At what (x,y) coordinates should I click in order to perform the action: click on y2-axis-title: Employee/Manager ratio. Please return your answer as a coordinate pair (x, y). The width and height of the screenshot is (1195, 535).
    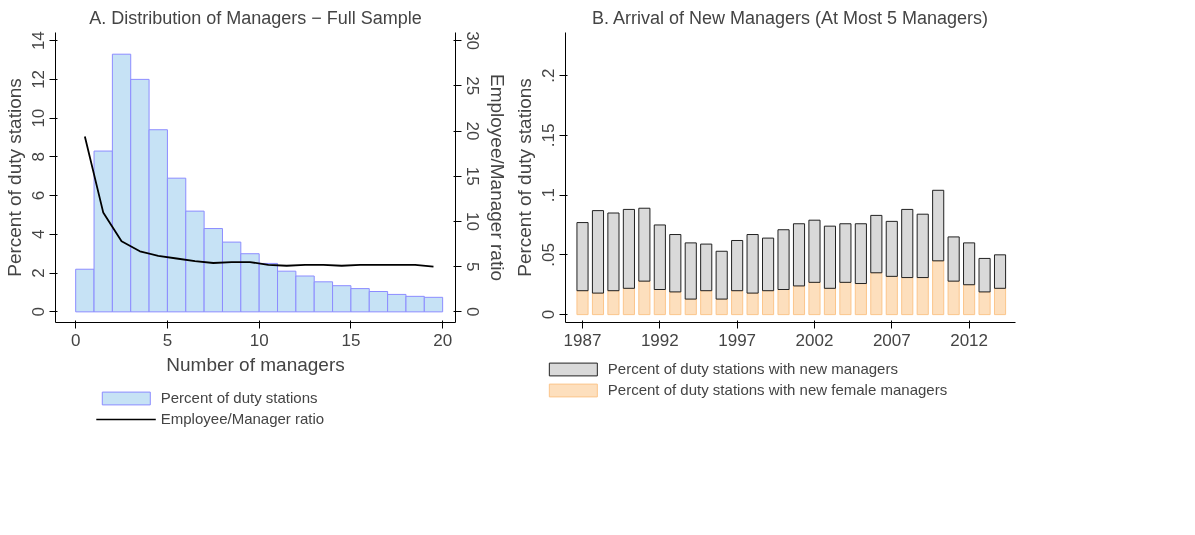
    Looking at the image, I should click on (497, 177).